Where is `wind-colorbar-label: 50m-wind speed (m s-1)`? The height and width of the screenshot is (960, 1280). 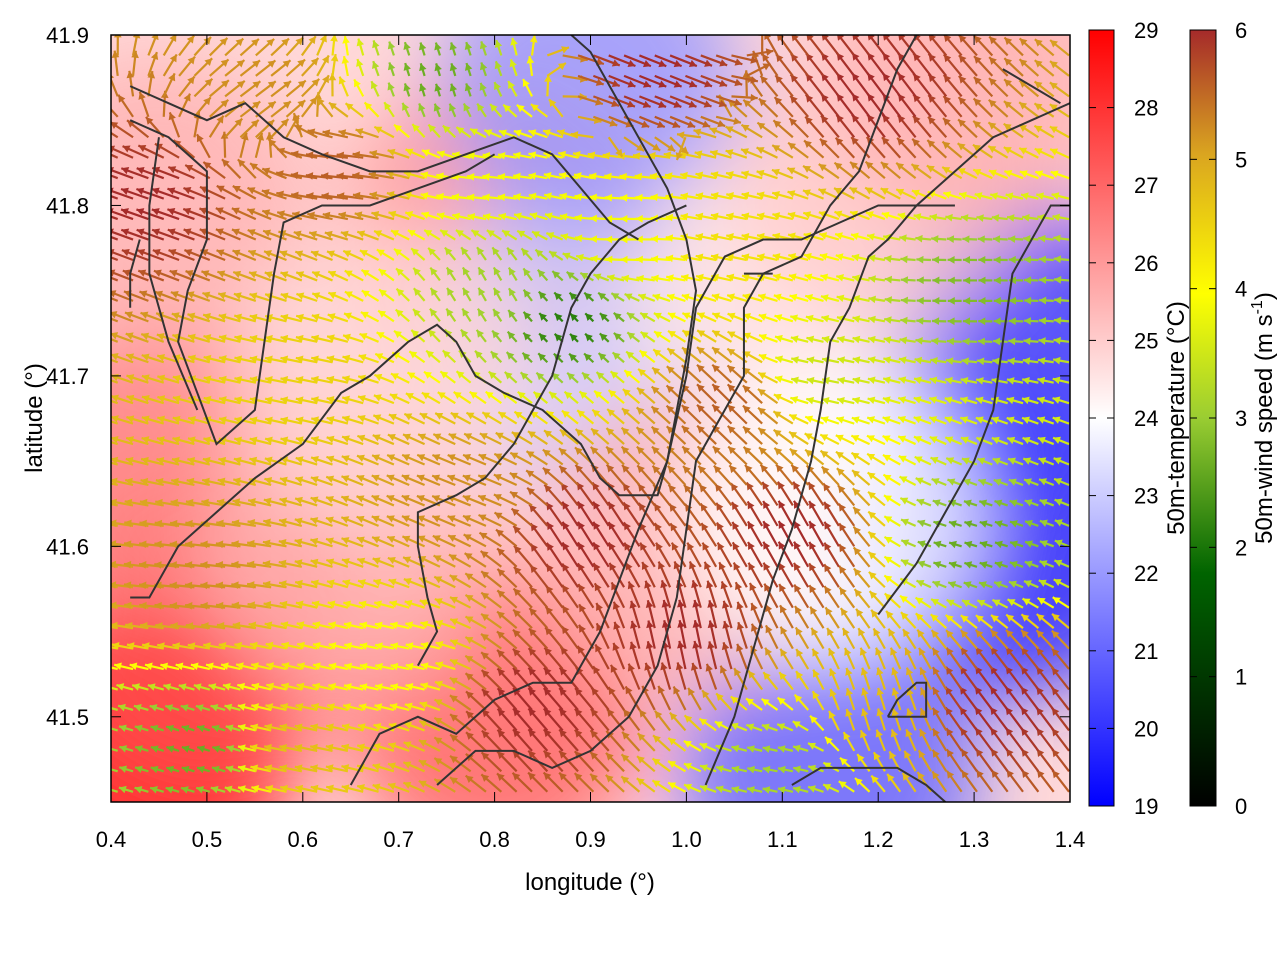 wind-colorbar-label: 50m-wind speed (m s-1) is located at coordinates (1263, 418).